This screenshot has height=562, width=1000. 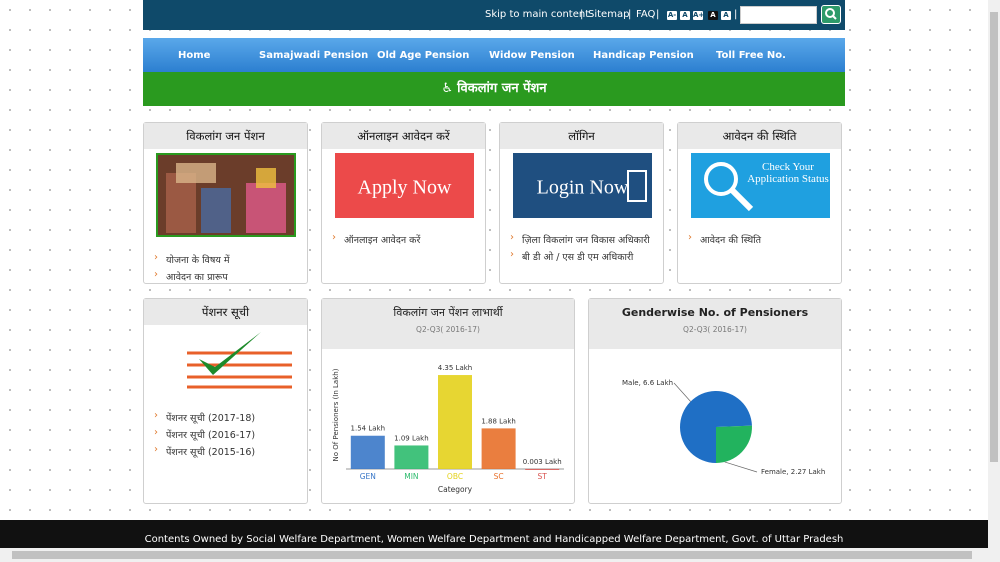 What do you see at coordinates (336, 414) in the screenshot?
I see `y-axis-label: No Of Pensioners (In Lakh)` at bounding box center [336, 414].